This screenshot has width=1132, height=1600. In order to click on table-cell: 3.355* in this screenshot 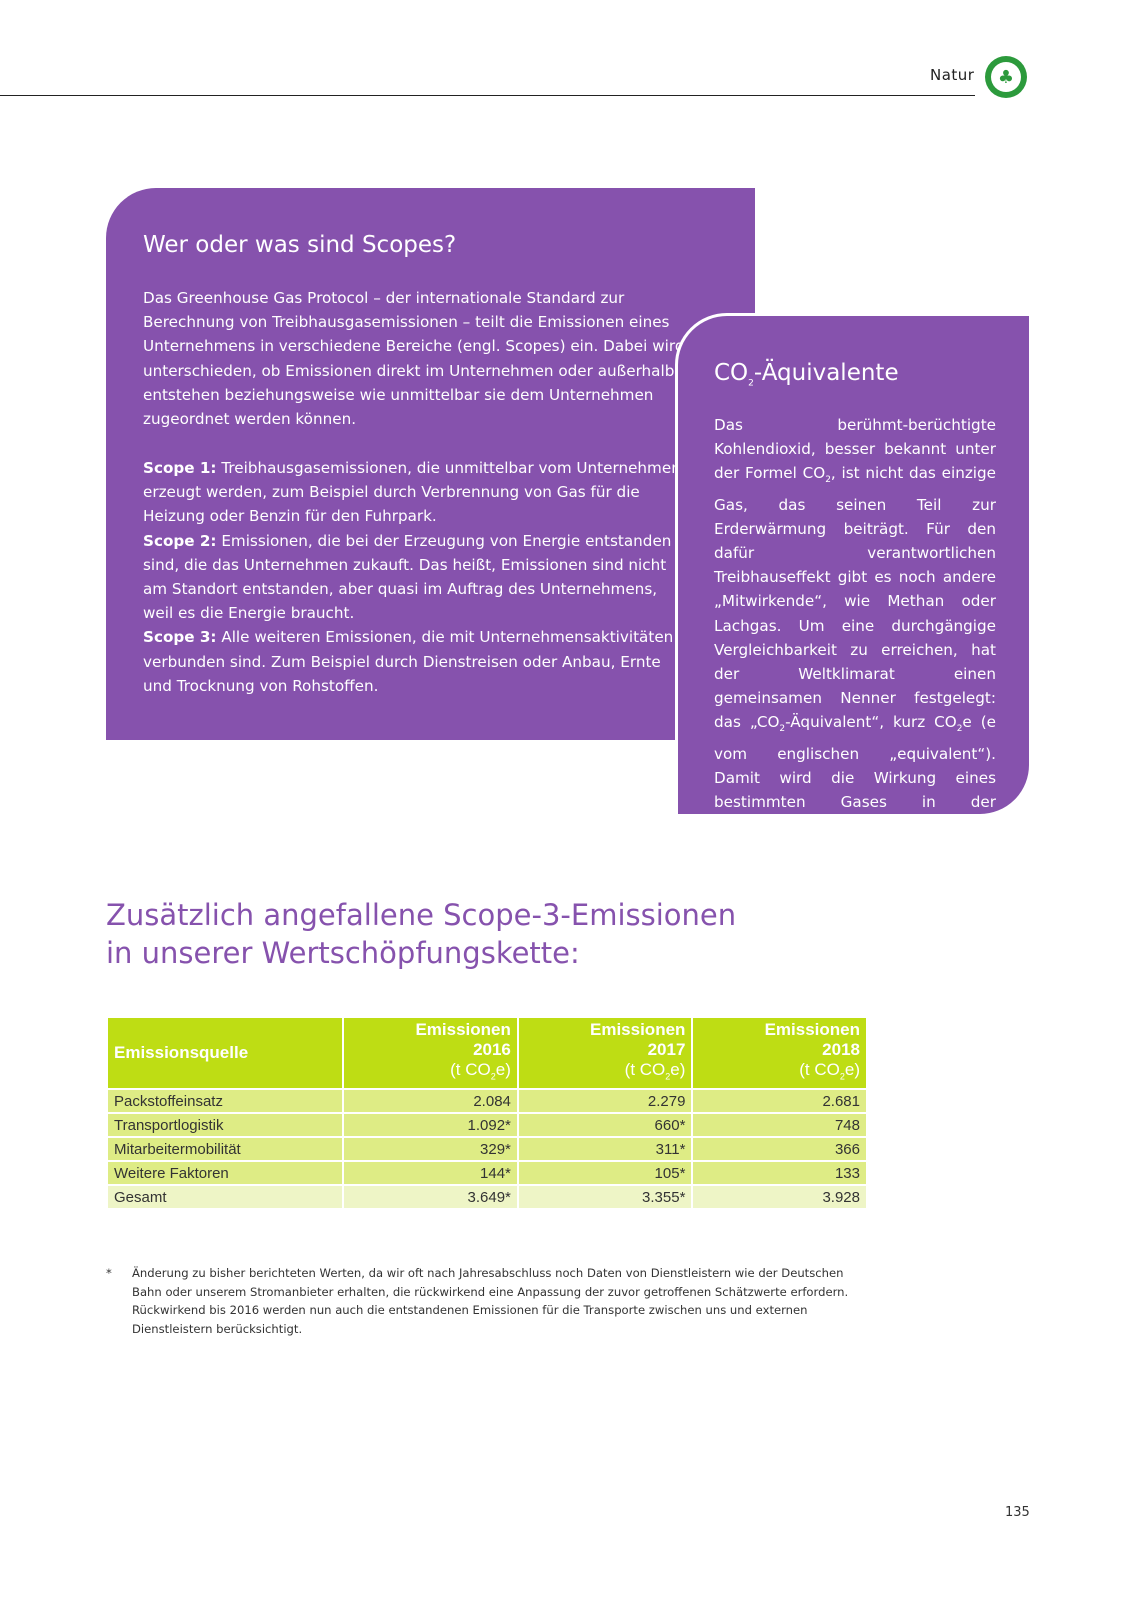, I will do `click(605, 1197)`.